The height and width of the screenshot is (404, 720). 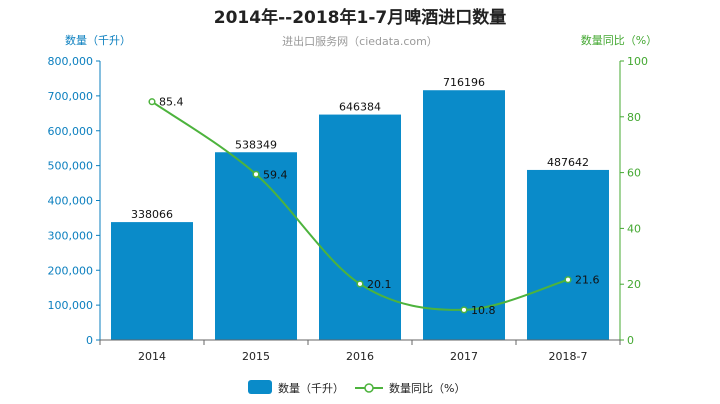 What do you see at coordinates (256, 144) in the screenshot?
I see `bar-value-label: 538349` at bounding box center [256, 144].